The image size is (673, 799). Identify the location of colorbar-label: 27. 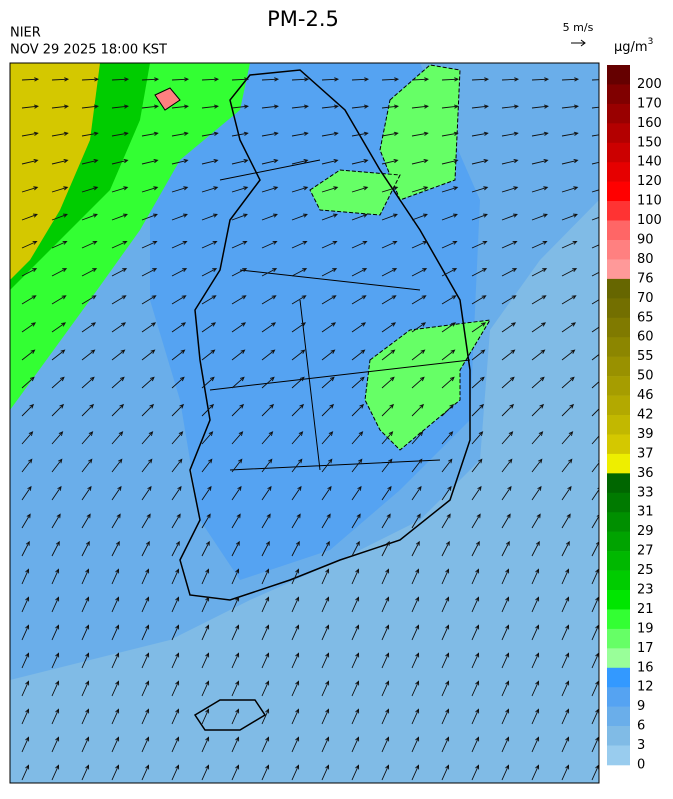
(645, 551).